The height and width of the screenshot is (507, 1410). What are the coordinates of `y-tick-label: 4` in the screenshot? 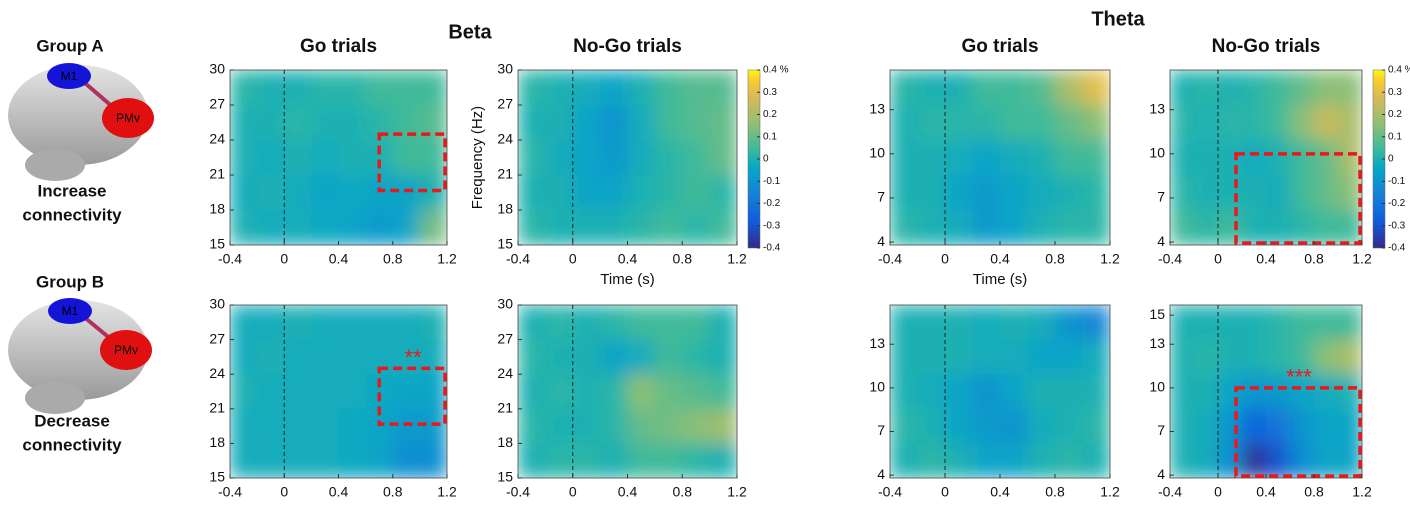 It's located at (1161, 241).